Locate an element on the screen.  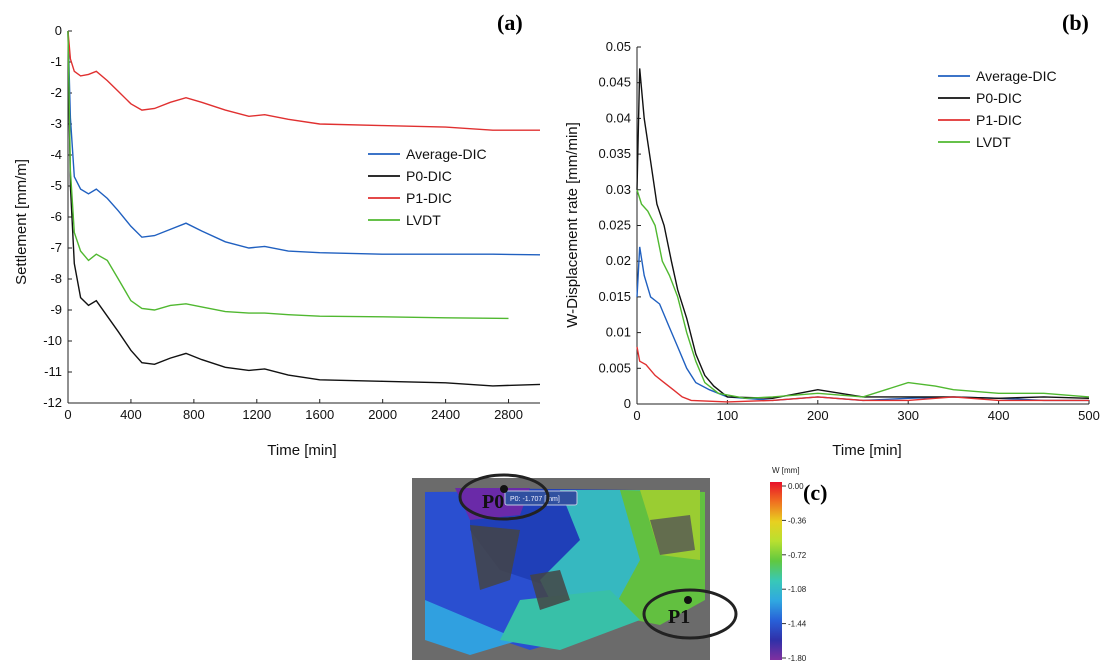
p0-marker-ellipse is located at coordinates (504, 497).